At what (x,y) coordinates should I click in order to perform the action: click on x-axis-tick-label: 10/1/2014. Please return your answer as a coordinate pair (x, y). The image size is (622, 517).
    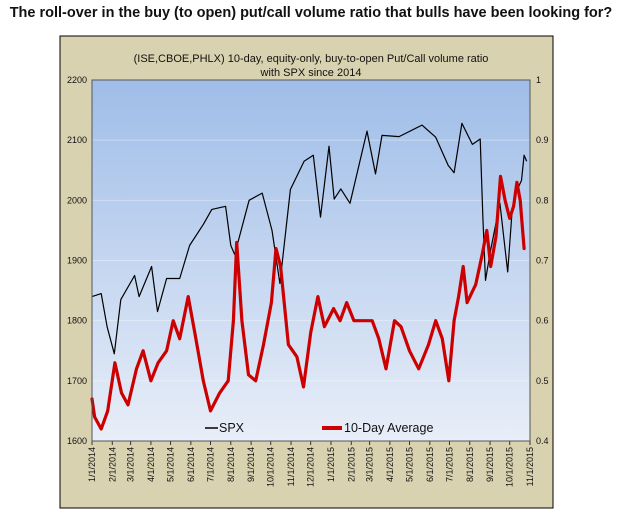
    Looking at the image, I should click on (271, 467).